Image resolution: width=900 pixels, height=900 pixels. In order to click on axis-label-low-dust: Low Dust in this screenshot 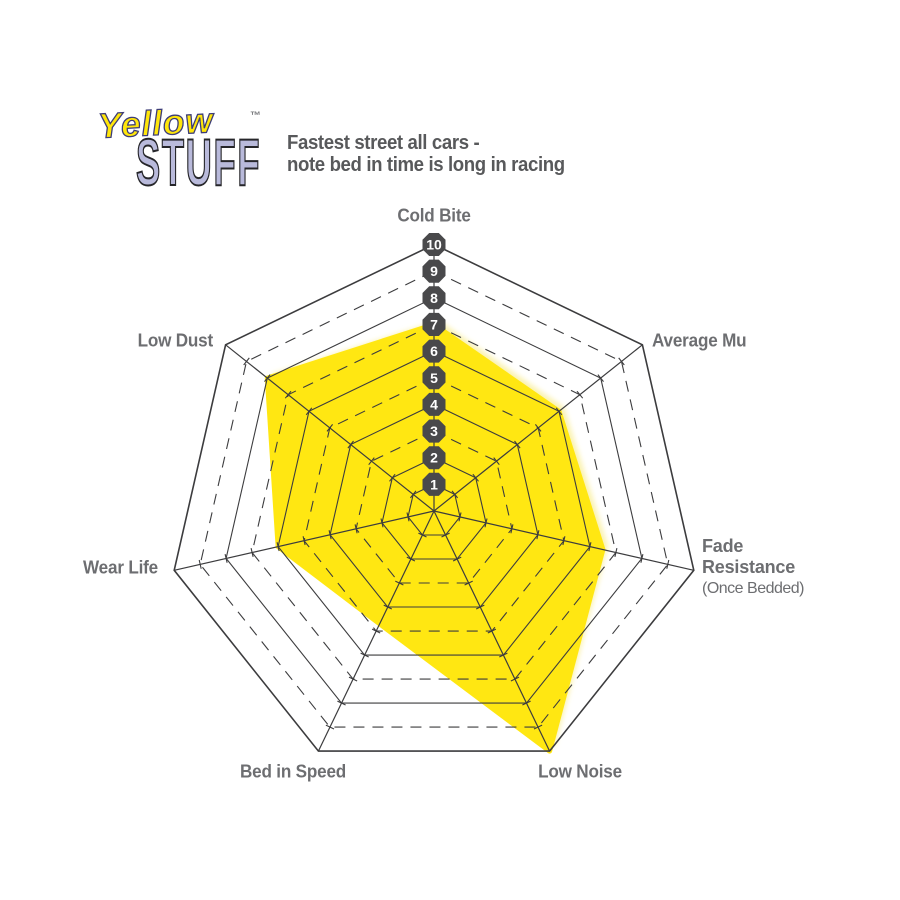, I will do `click(175, 340)`.